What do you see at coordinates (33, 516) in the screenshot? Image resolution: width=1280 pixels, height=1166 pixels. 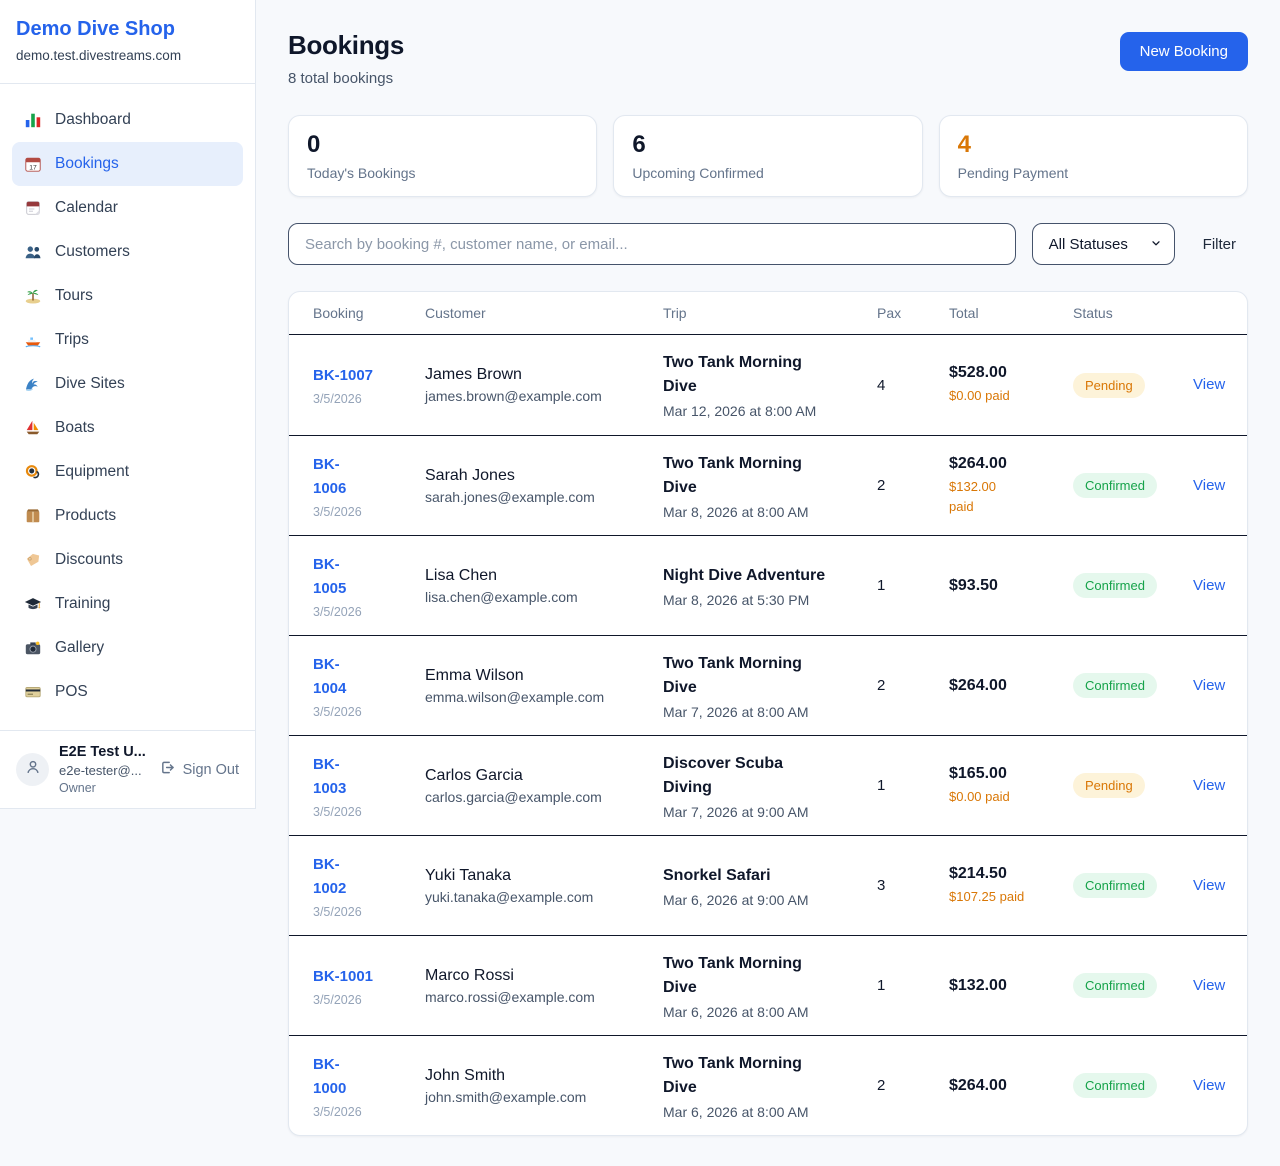 I see `products-icon` at bounding box center [33, 516].